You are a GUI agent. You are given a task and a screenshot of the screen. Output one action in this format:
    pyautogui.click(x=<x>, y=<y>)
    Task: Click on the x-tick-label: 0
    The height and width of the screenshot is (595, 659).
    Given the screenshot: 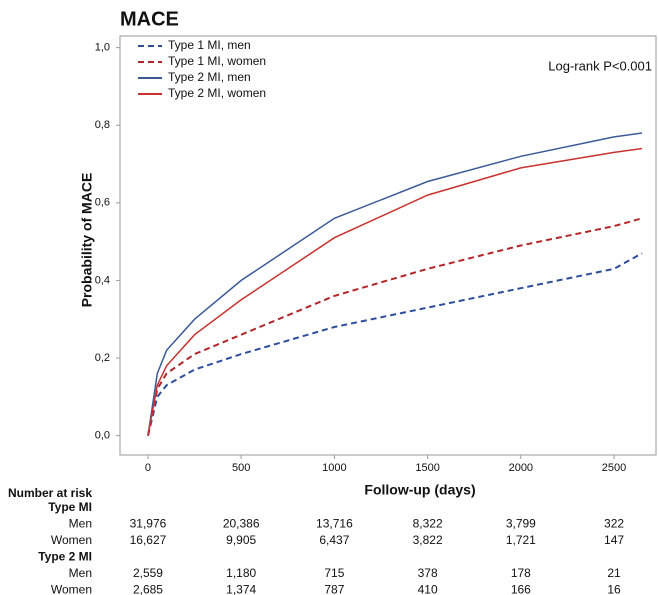 What is the action you would take?
    pyautogui.click(x=148, y=468)
    